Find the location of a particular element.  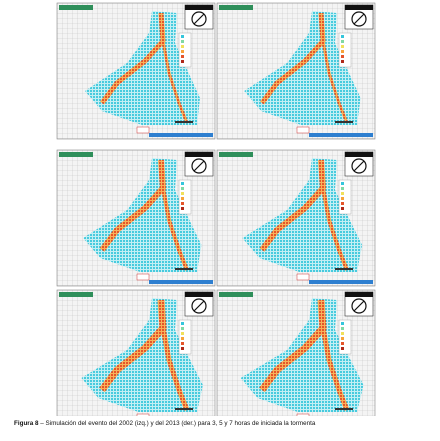

caption-label: Figura 8 is located at coordinates (26, 423).